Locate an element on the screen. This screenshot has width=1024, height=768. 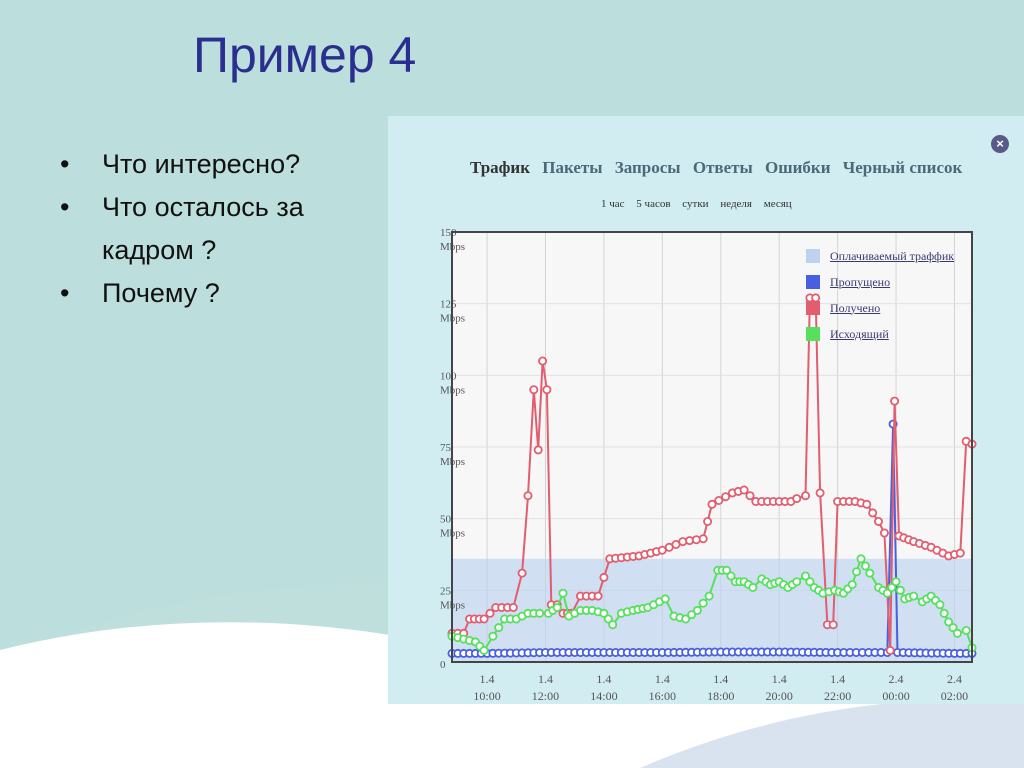
tab-packets: Пакеты is located at coordinates (572, 167).